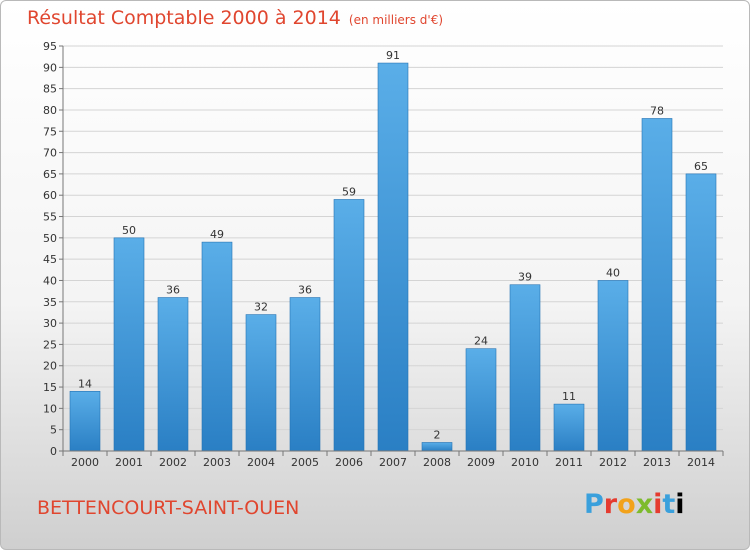 This screenshot has height=550, width=750. What do you see at coordinates (50, 217) in the screenshot?
I see `y-tick-label: 55` at bounding box center [50, 217].